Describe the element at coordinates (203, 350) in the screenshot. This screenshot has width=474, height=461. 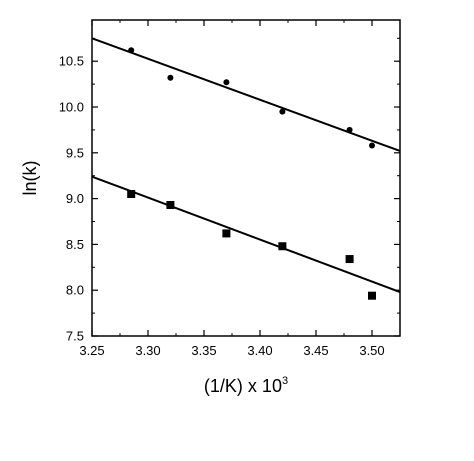
I see `x-tick-label: 3.35` at that location.